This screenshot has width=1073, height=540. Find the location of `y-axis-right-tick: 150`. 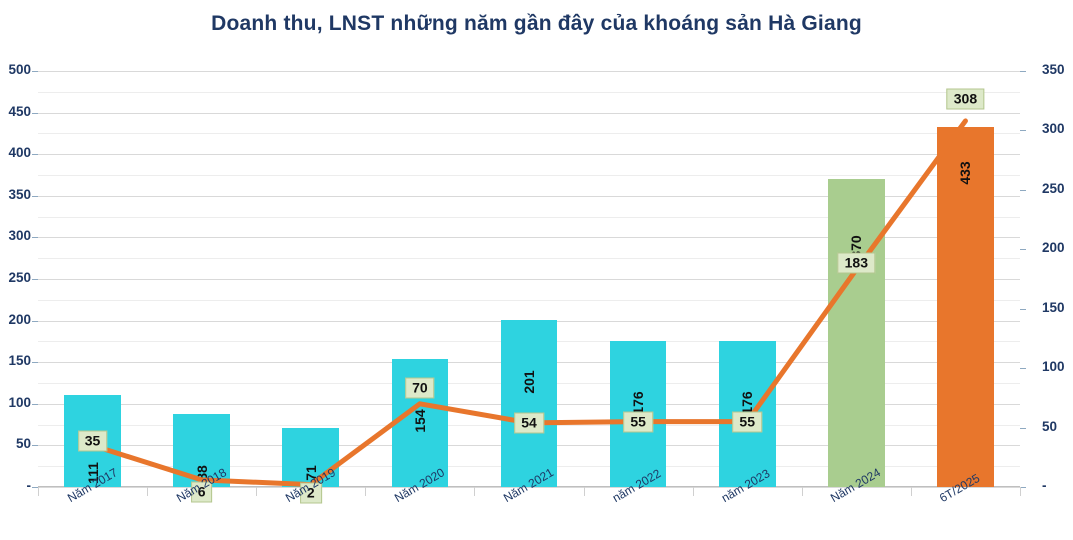

y-axis-right-tick: 150 is located at coordinates (1053, 307).